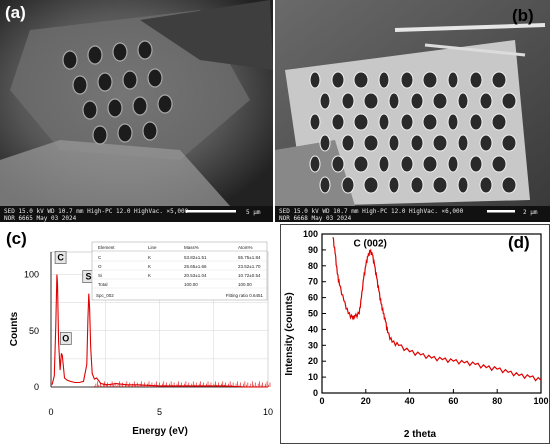 This screenshot has width=550, height=444. I want to click on xrd-y-tick-label: 90, so click(313, 250).